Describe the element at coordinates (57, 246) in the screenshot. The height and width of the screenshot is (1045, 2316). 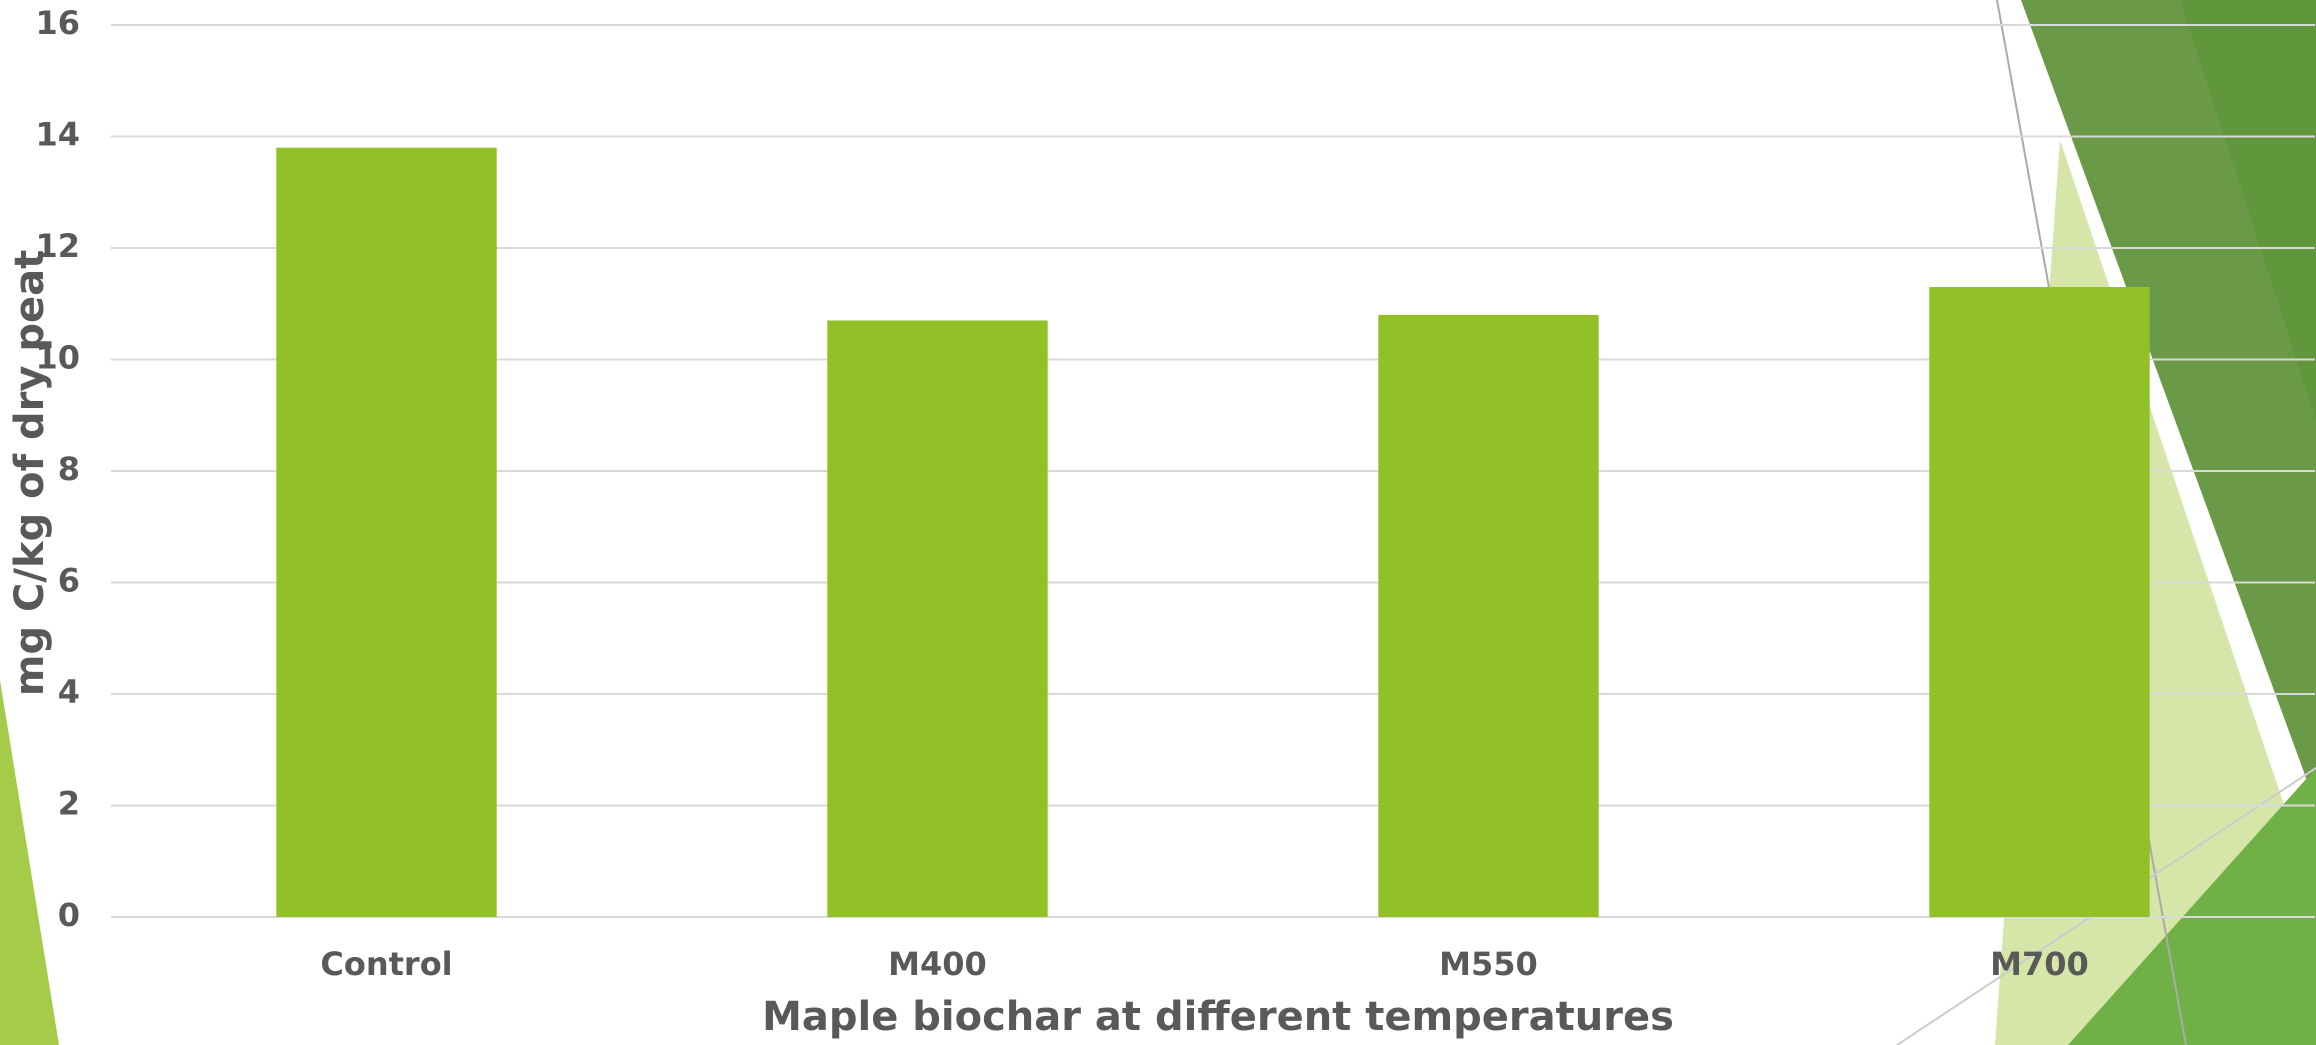
I see `y-tick-label: 12` at that location.